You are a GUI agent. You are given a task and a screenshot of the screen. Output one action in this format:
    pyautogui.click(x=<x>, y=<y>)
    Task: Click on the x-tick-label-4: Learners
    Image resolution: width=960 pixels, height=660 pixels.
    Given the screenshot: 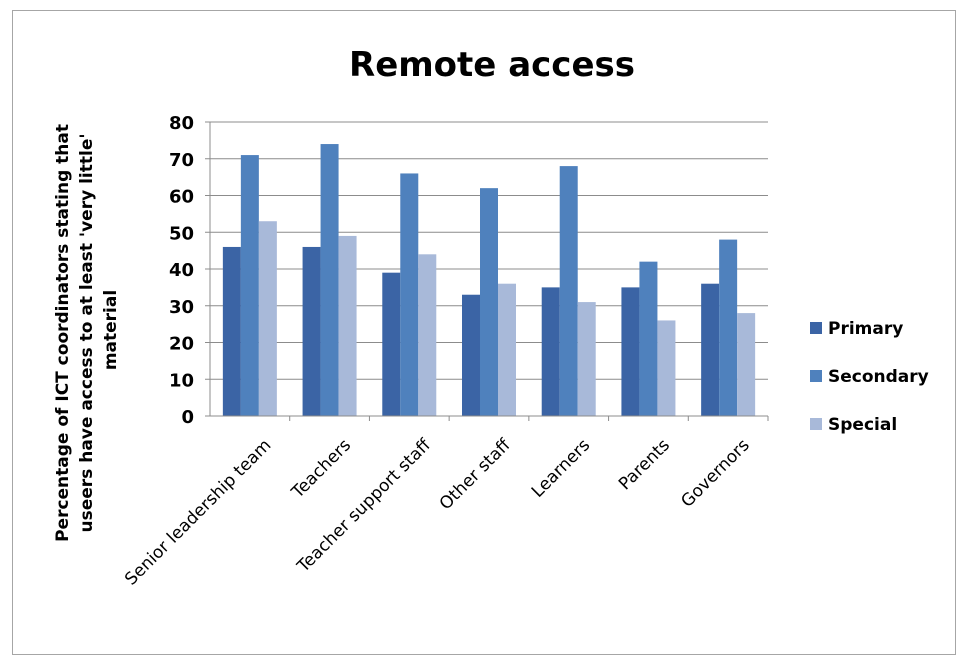 What is the action you would take?
    pyautogui.click(x=561, y=468)
    